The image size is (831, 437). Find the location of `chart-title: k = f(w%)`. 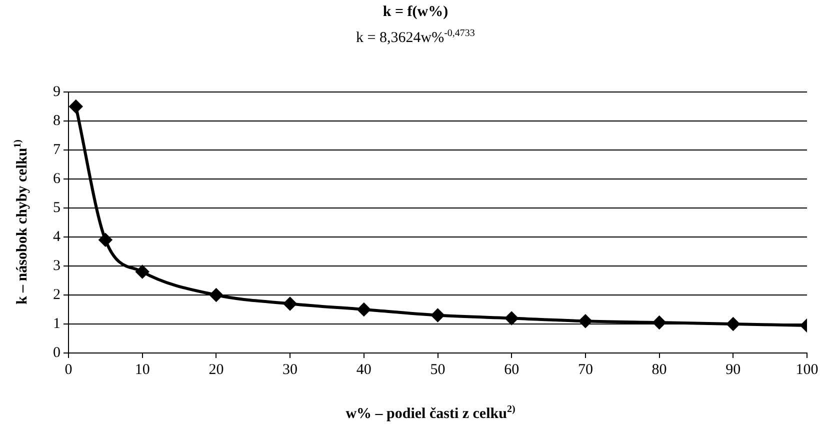

chart-title: k = f(w%) is located at coordinates (416, 12).